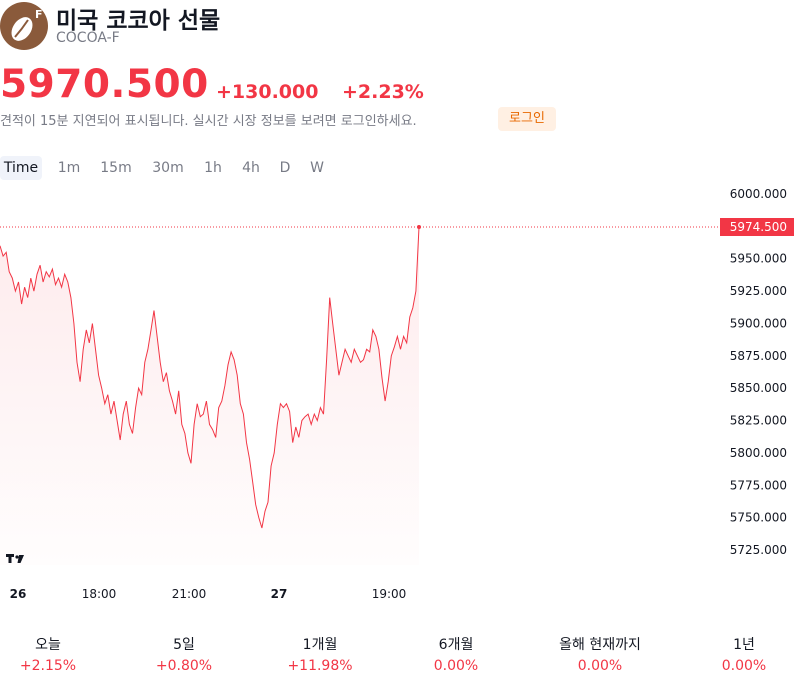 This screenshot has width=800, height=682. Describe the element at coordinates (742, 654) in the screenshot. I see `period-1y: 1년 0.00%` at that location.